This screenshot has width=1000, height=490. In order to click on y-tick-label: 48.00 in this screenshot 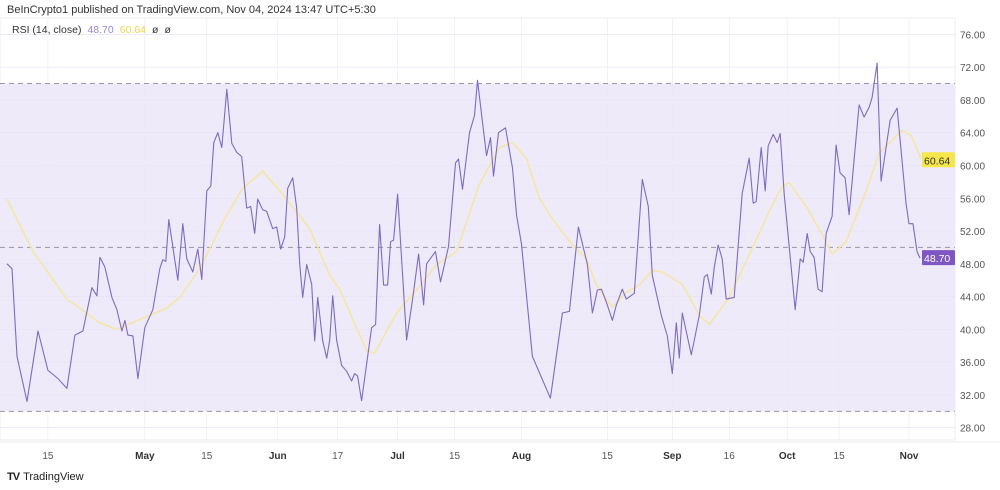, I will do `click(972, 265)`.